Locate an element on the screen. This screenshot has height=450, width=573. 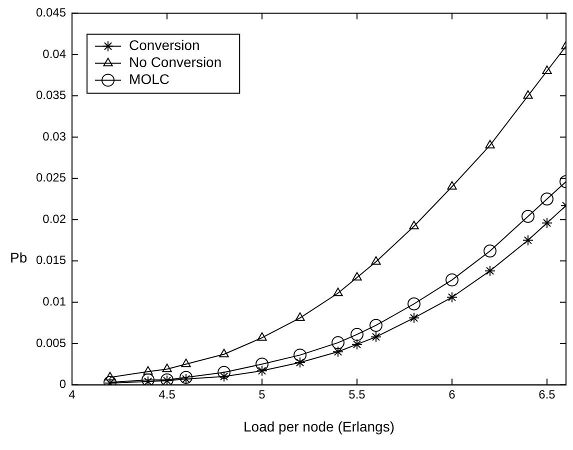
y-tick-label: 0.035 is located at coordinates (51, 95).